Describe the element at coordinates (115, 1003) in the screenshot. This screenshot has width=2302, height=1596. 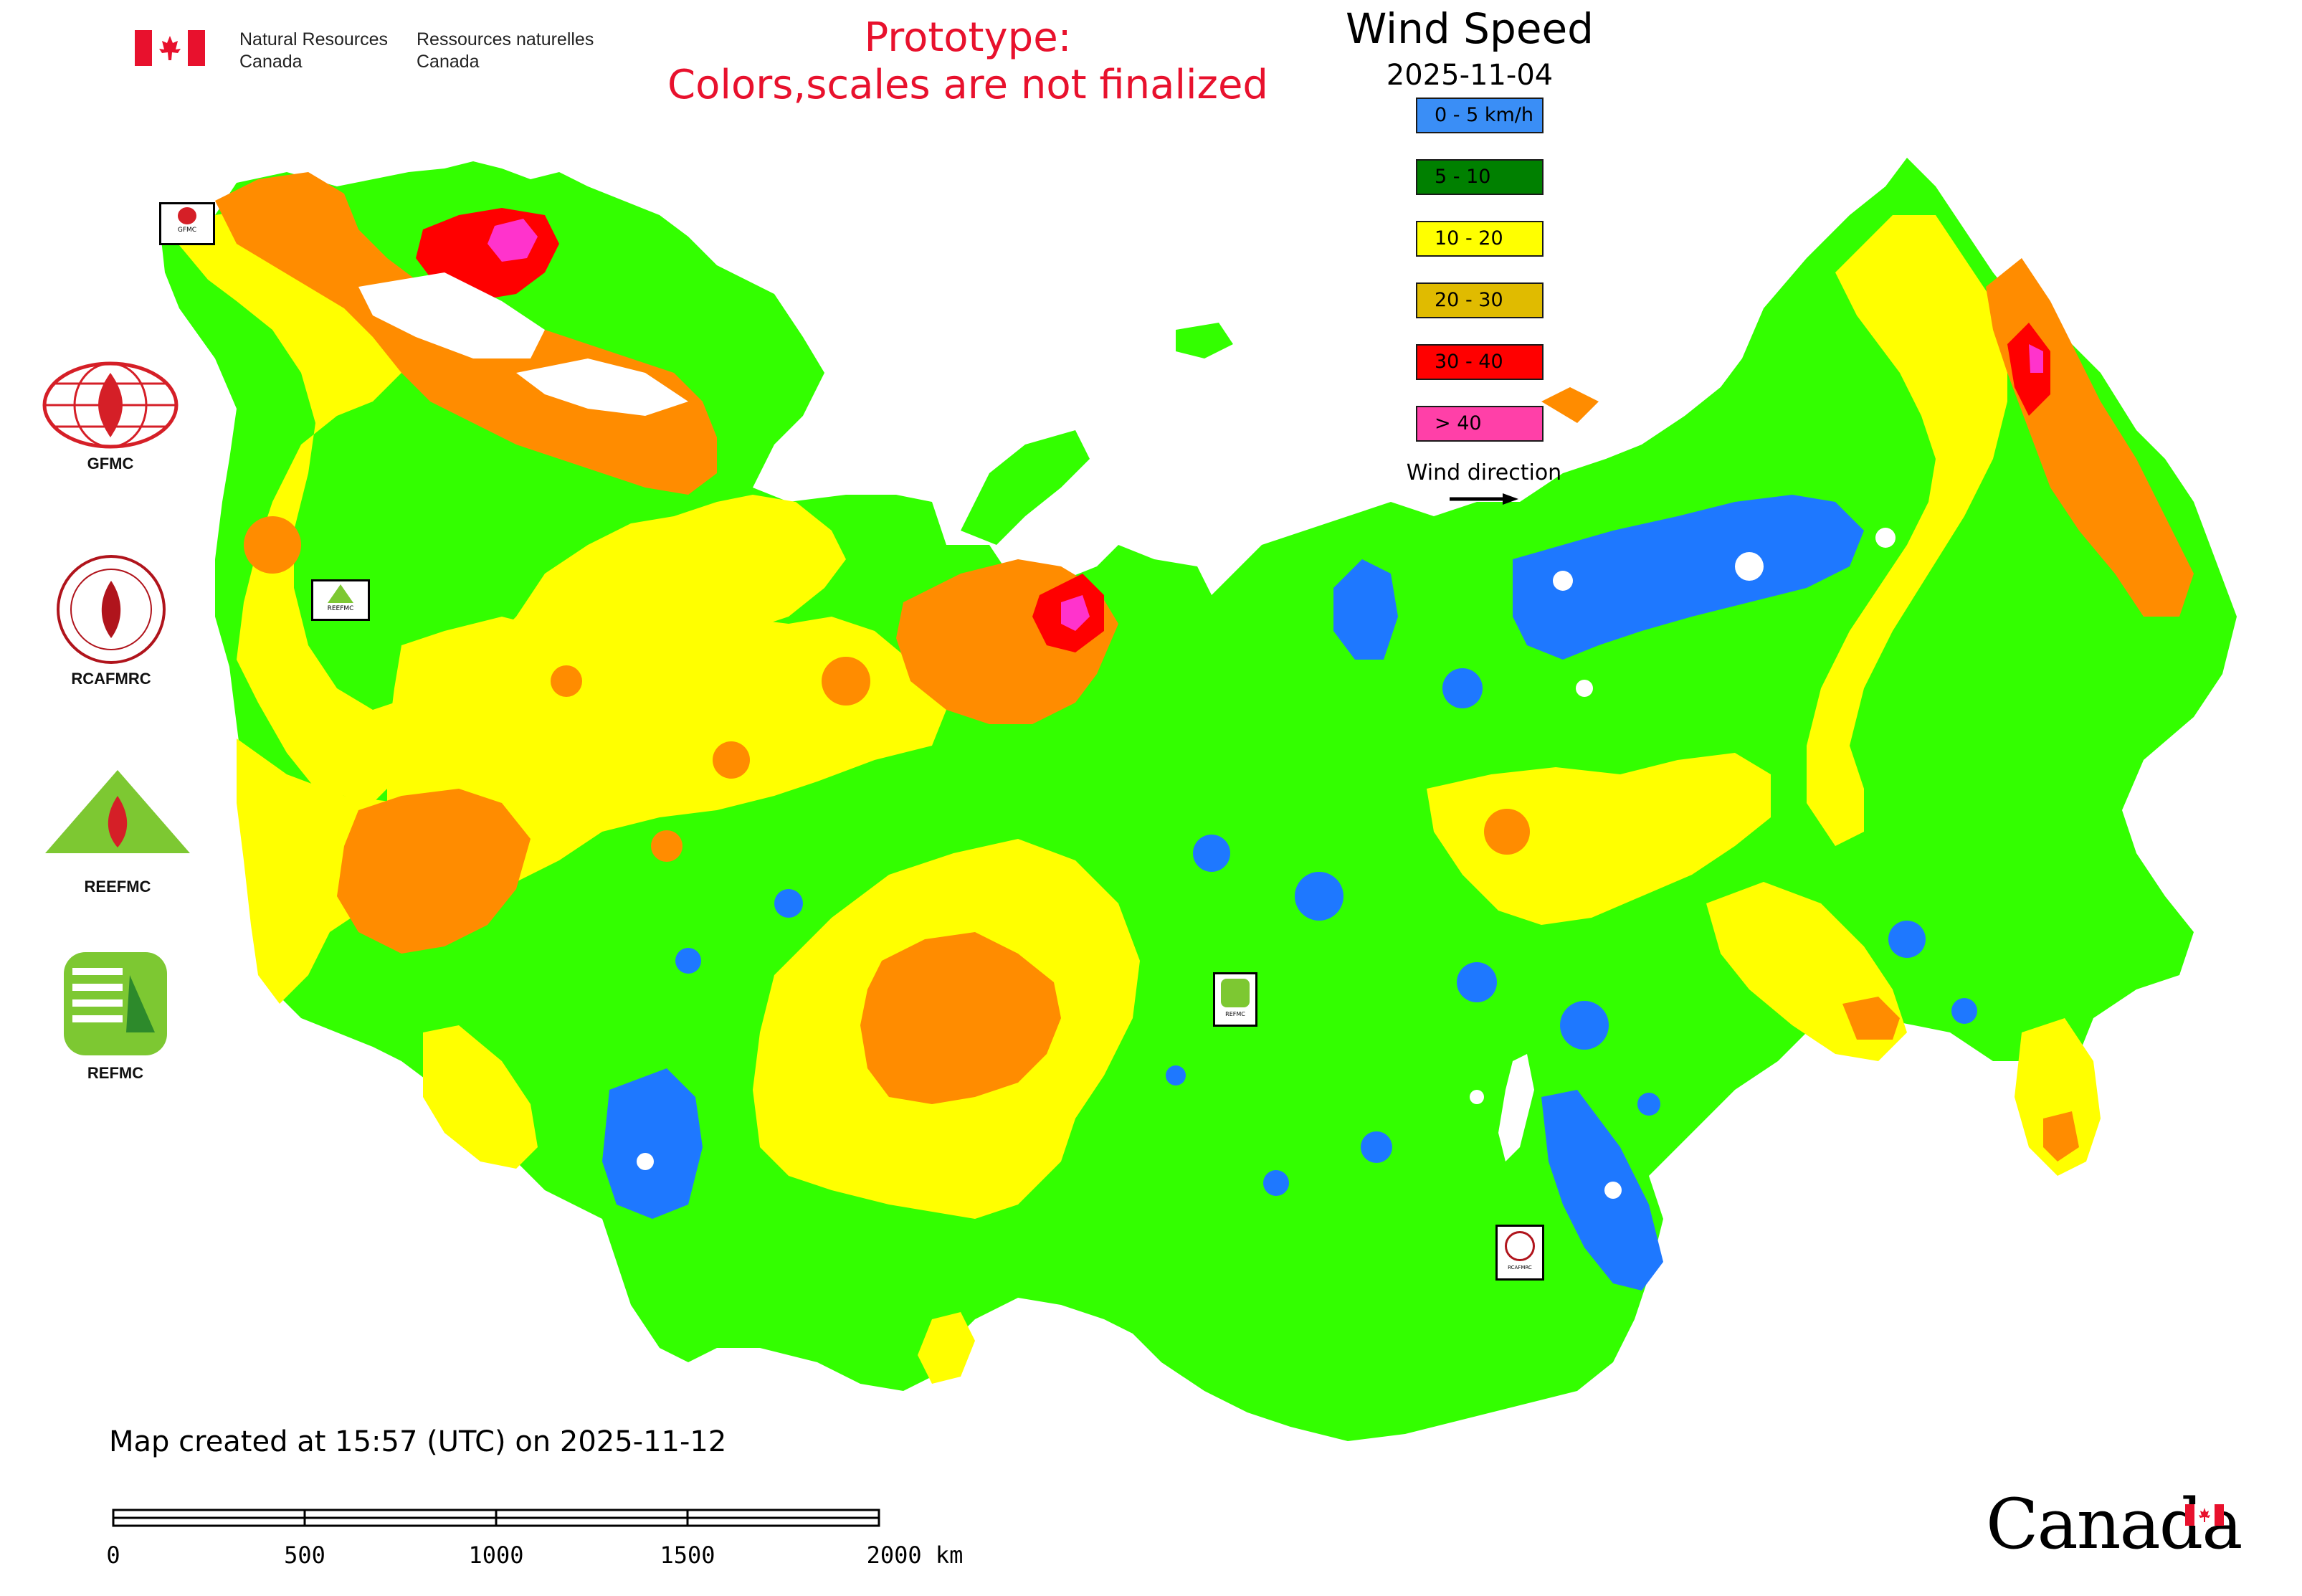
I see `refmc-emblem-icon` at that location.